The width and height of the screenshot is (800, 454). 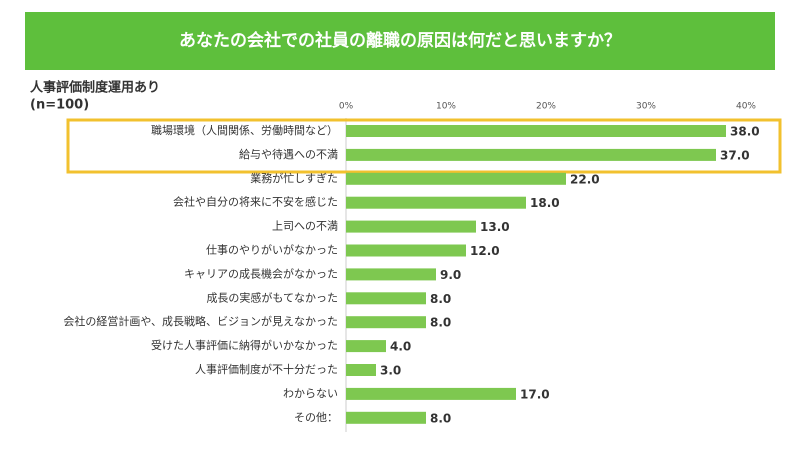 What do you see at coordinates (535, 394) in the screenshot?
I see `value-label: 17.0` at bounding box center [535, 394].